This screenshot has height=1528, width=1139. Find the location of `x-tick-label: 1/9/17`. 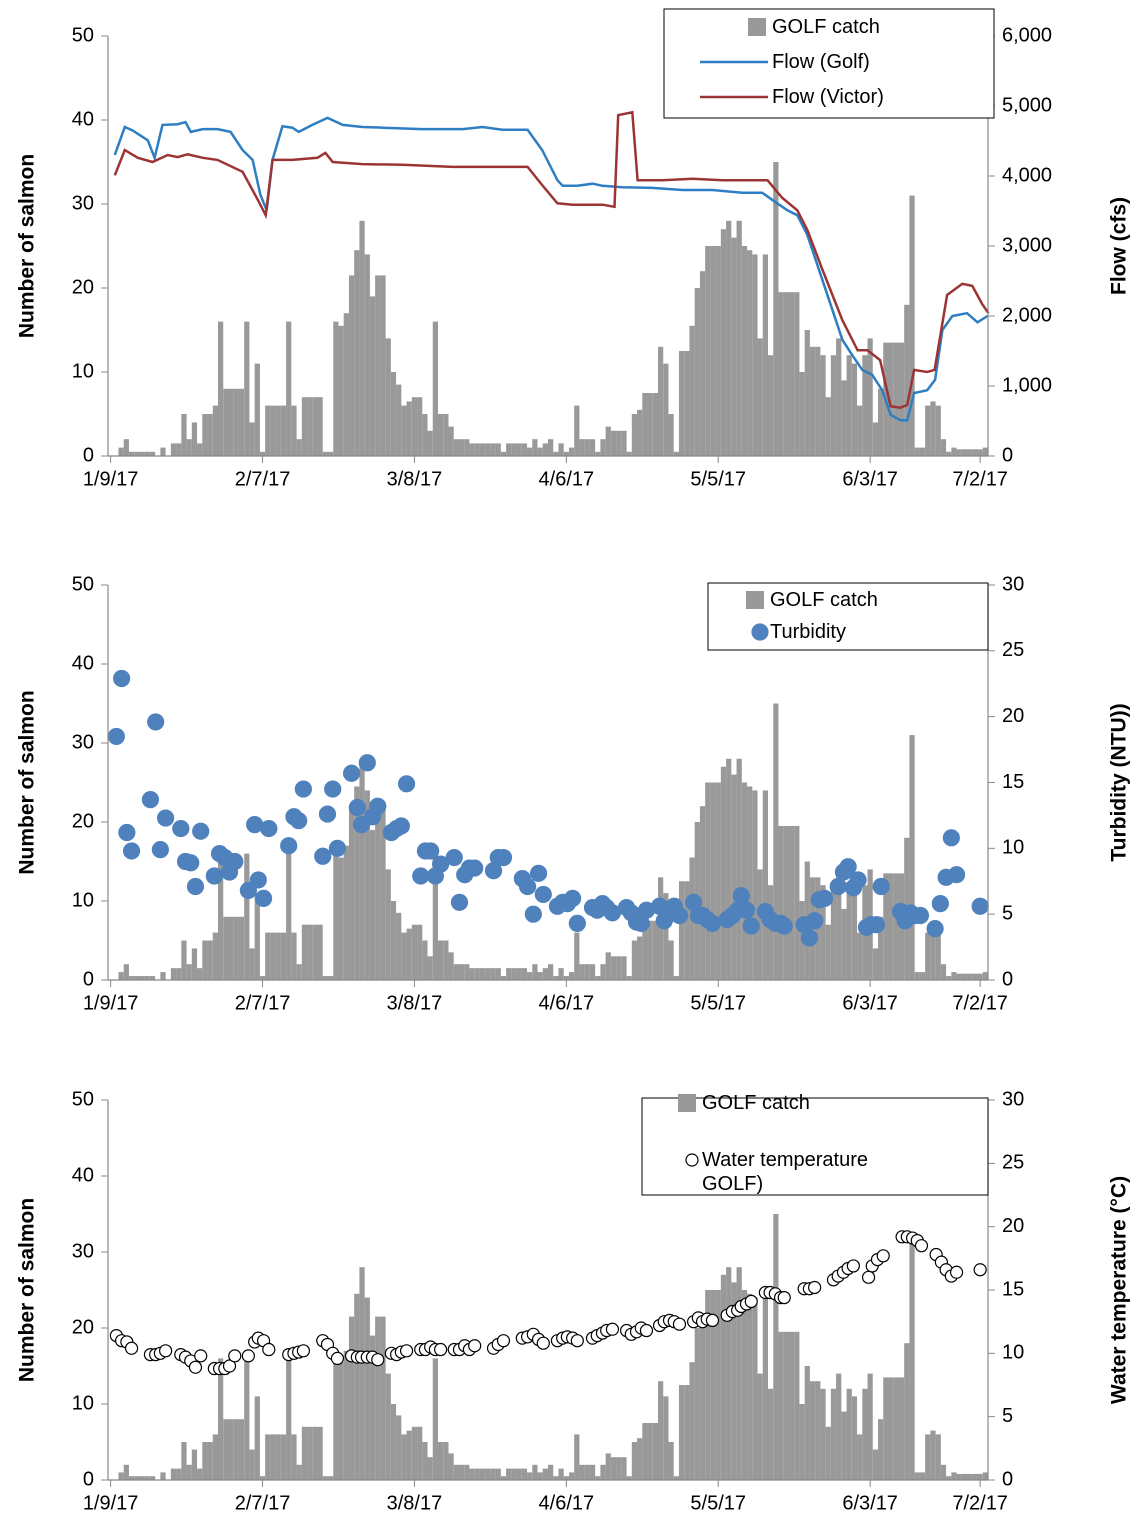

x-tick-label: 1/9/17 is located at coordinates (111, 479).